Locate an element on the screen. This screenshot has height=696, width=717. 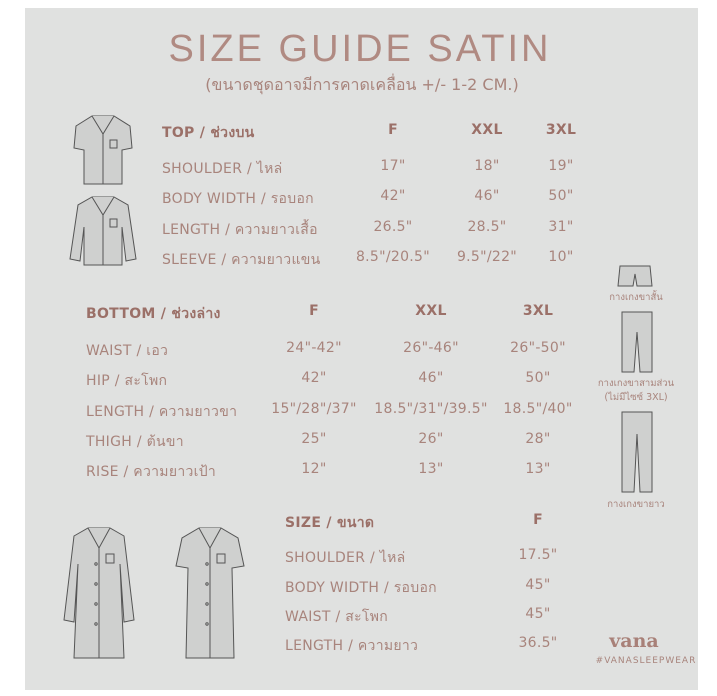
shorts-label: กางเกงขาสั้น is located at coordinates (636, 297).